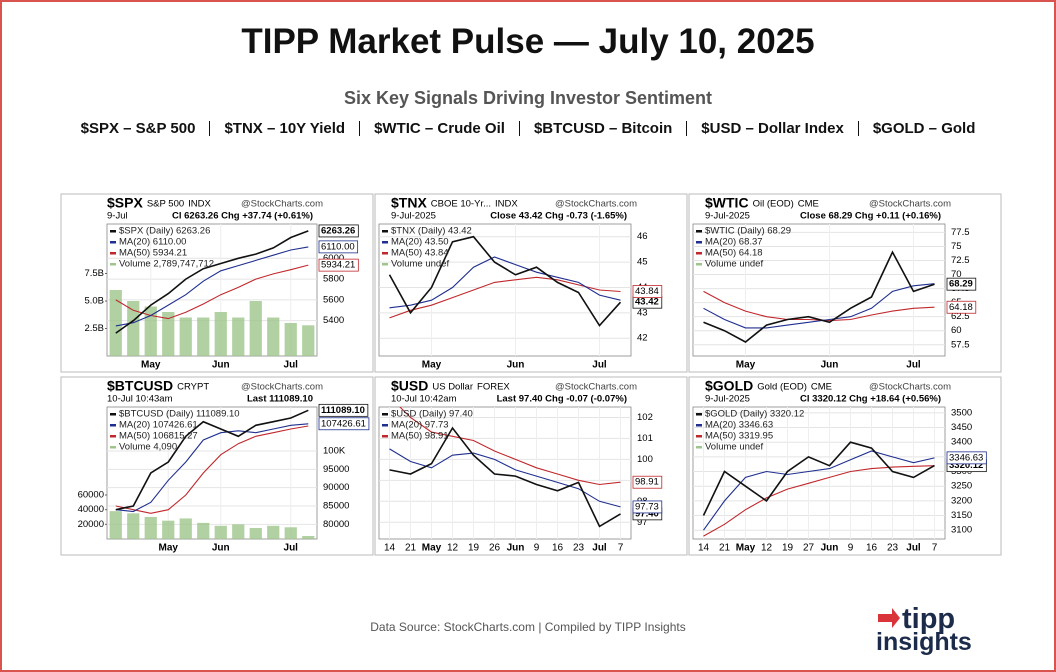  I want to click on chart-exchange: INDX, so click(199, 204).